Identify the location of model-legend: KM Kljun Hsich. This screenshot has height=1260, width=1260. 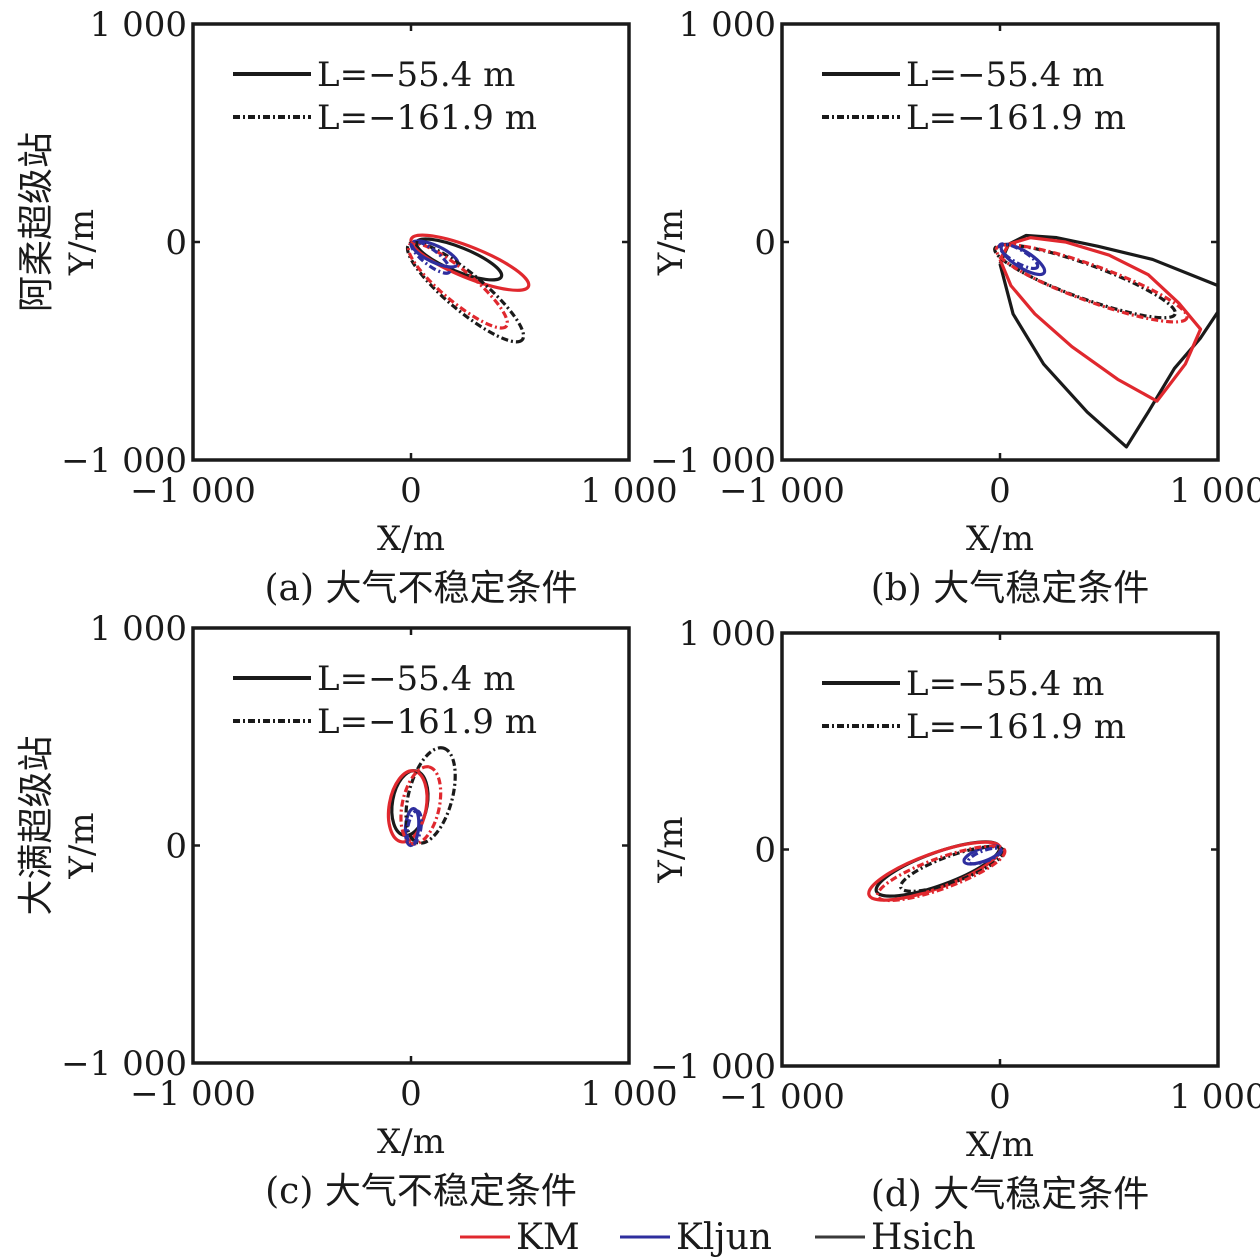
(718, 1237).